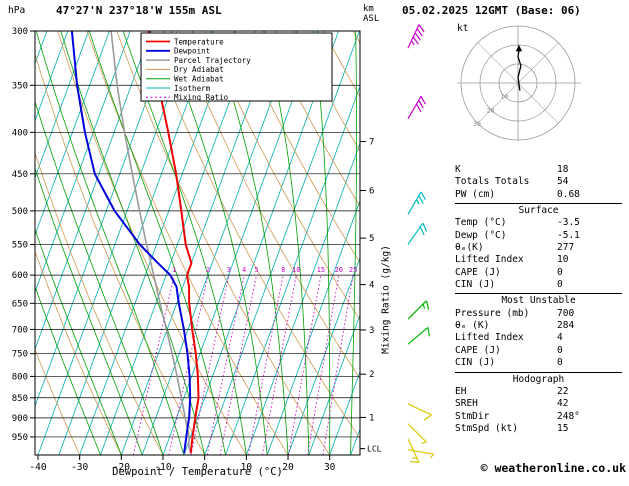  I want to click on pressure-tick-label: 300, so click(20, 32).